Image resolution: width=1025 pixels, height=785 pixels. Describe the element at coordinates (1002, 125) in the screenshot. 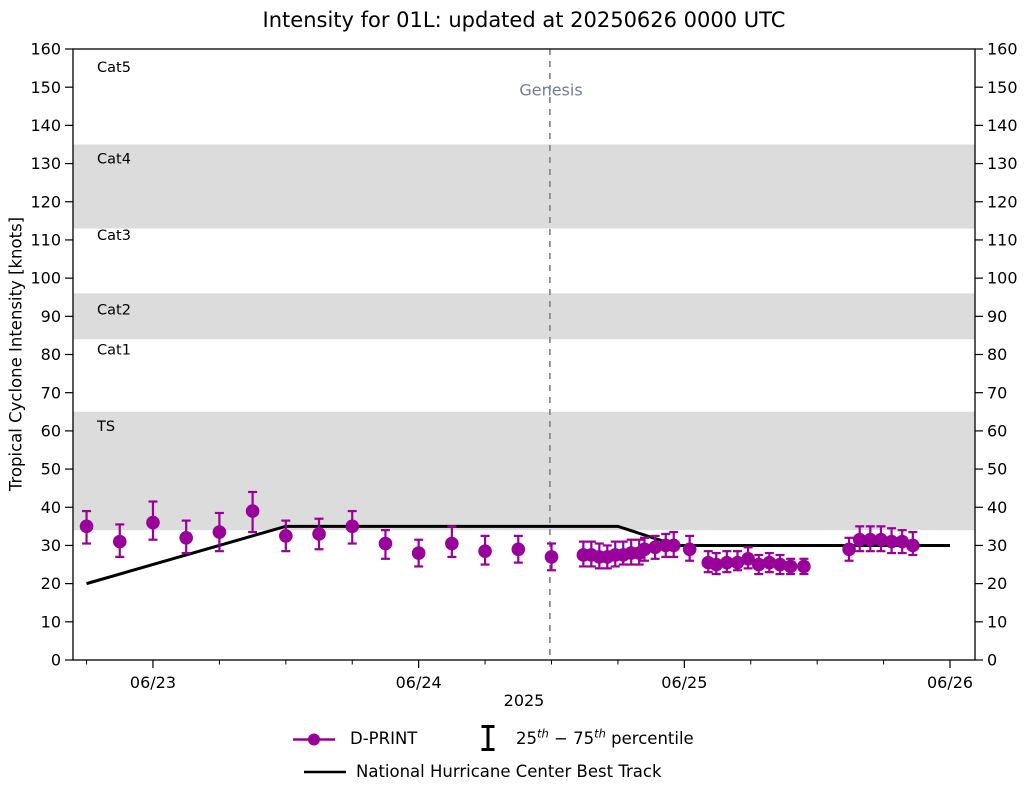

I see `y-tick-label-right: 140` at that location.